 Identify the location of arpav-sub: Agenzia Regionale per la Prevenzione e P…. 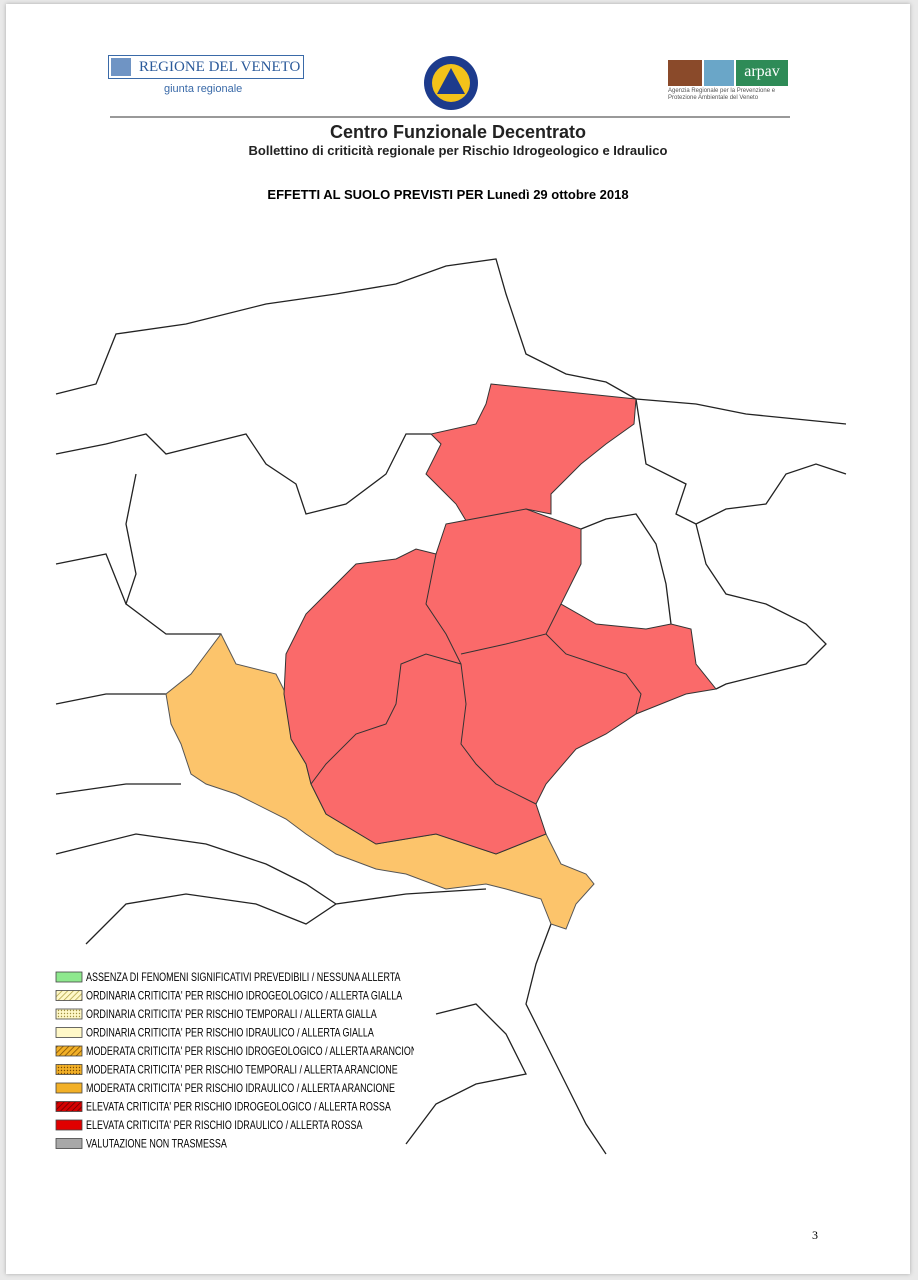
(722, 94).